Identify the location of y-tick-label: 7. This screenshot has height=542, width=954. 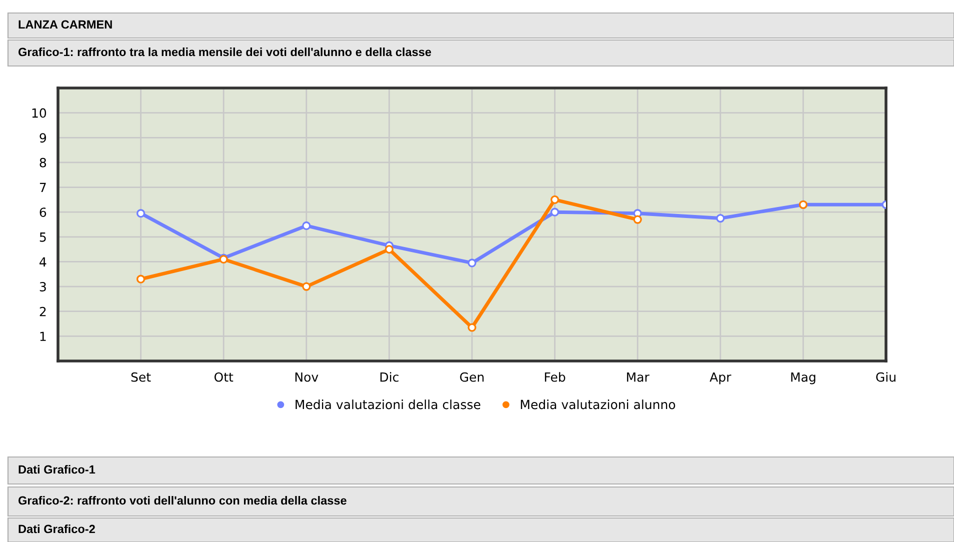
(43, 187).